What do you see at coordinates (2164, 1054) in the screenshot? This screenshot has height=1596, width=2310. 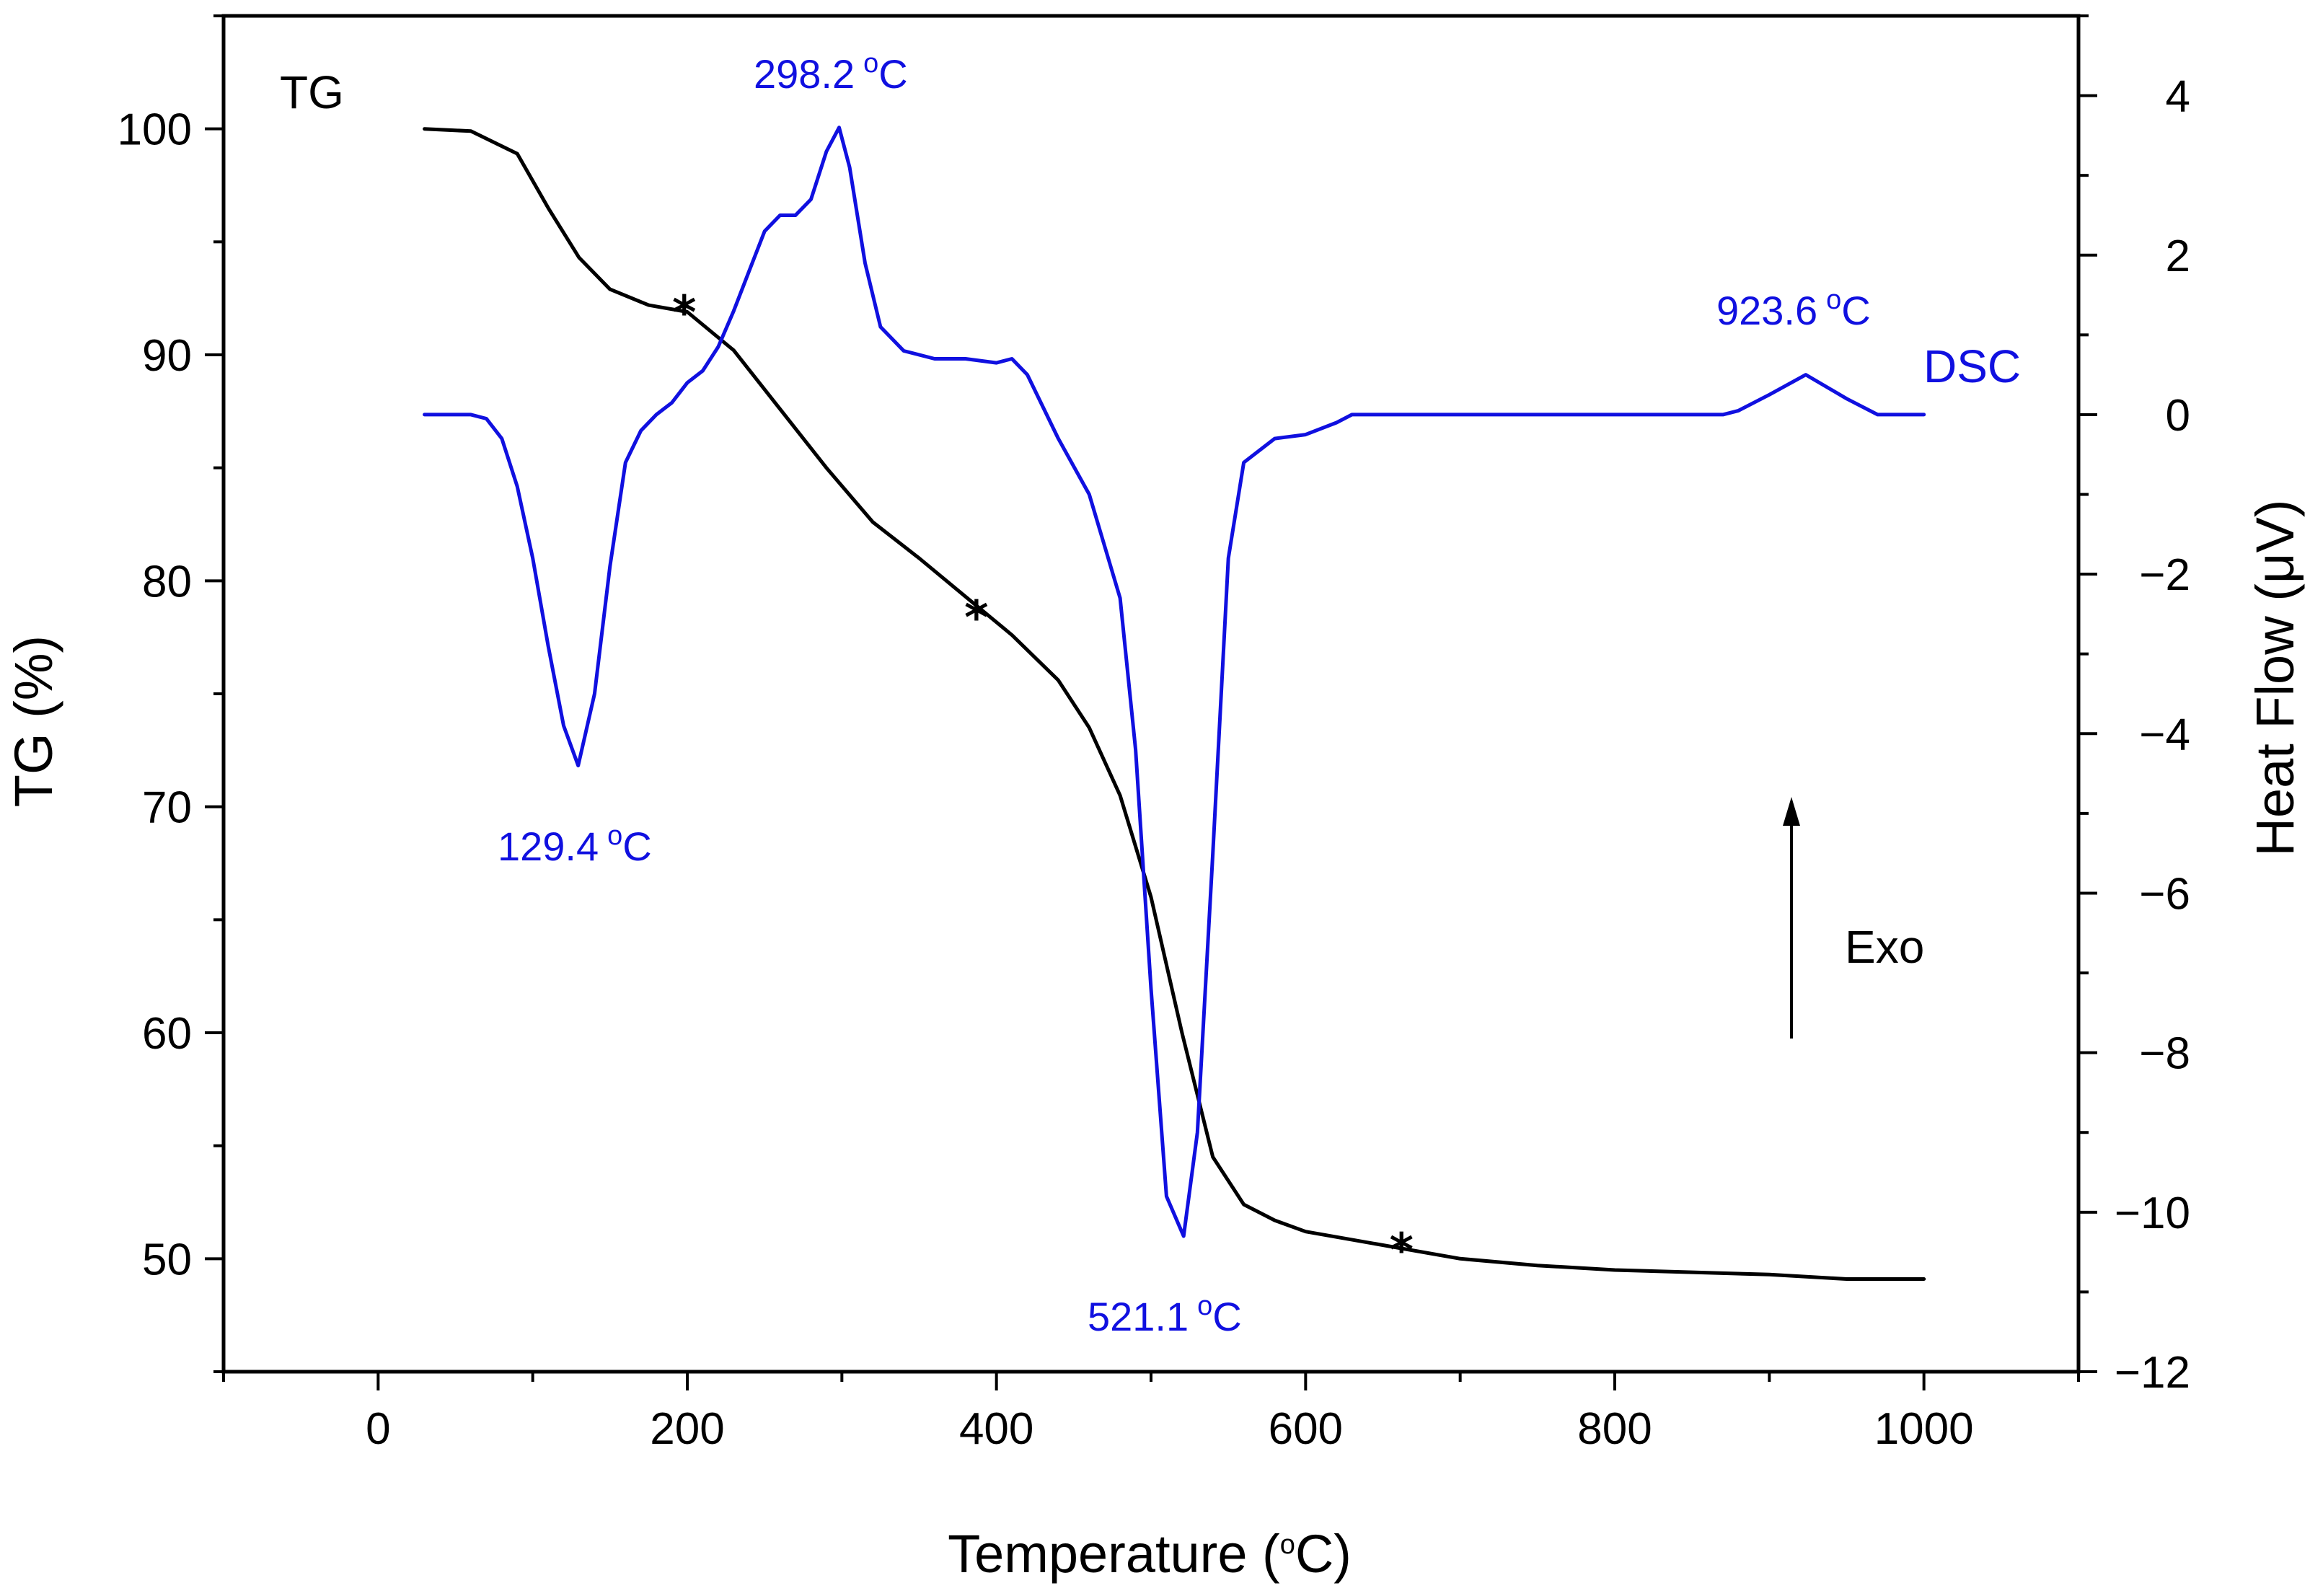 I see `right-tick-label: −8` at bounding box center [2164, 1054].